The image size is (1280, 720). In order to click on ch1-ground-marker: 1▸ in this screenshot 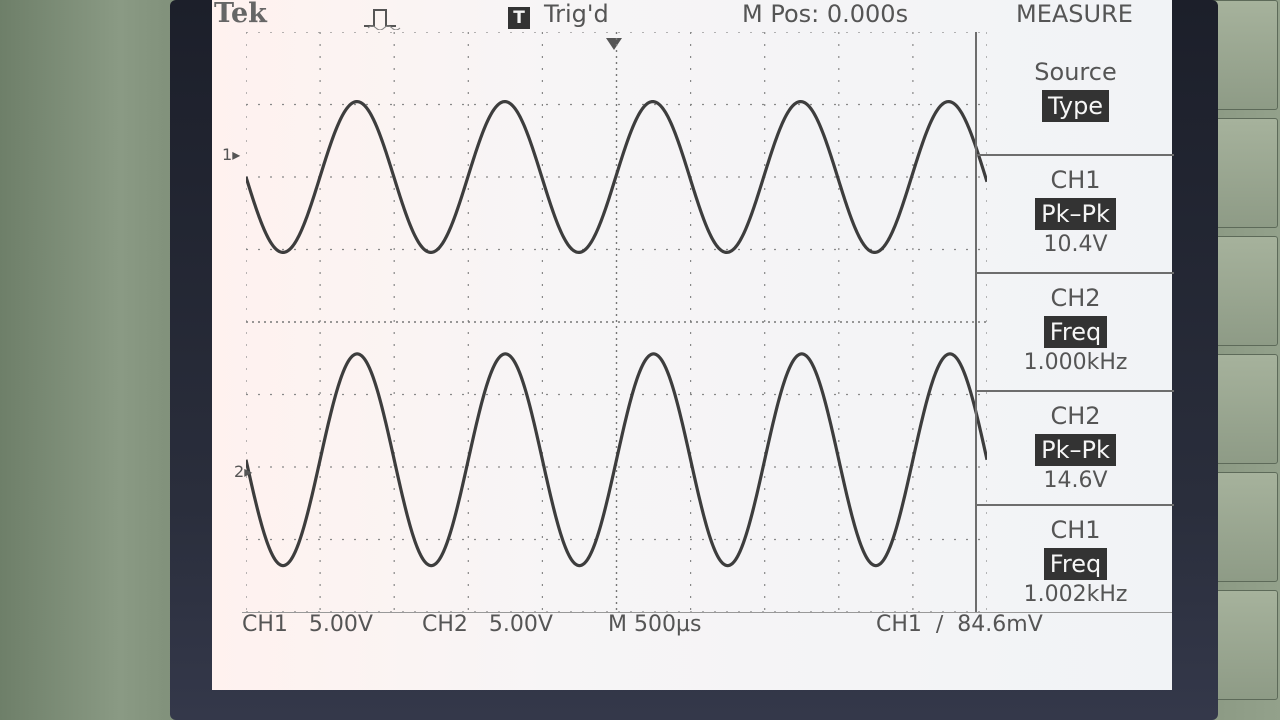, I will do `click(231, 154)`.